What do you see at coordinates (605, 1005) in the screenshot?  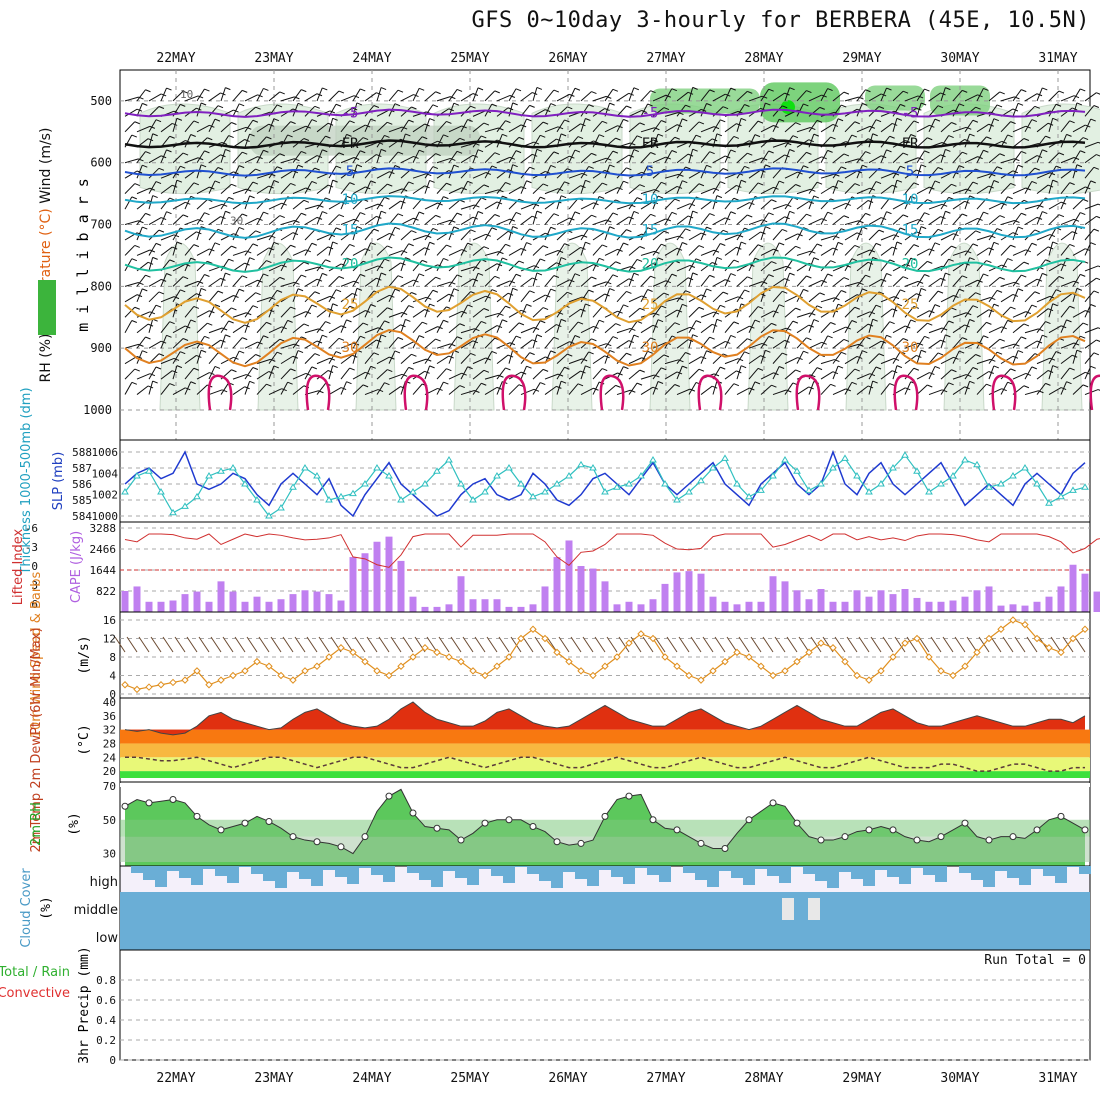 I see `precip-panel-frame` at bounding box center [605, 1005].